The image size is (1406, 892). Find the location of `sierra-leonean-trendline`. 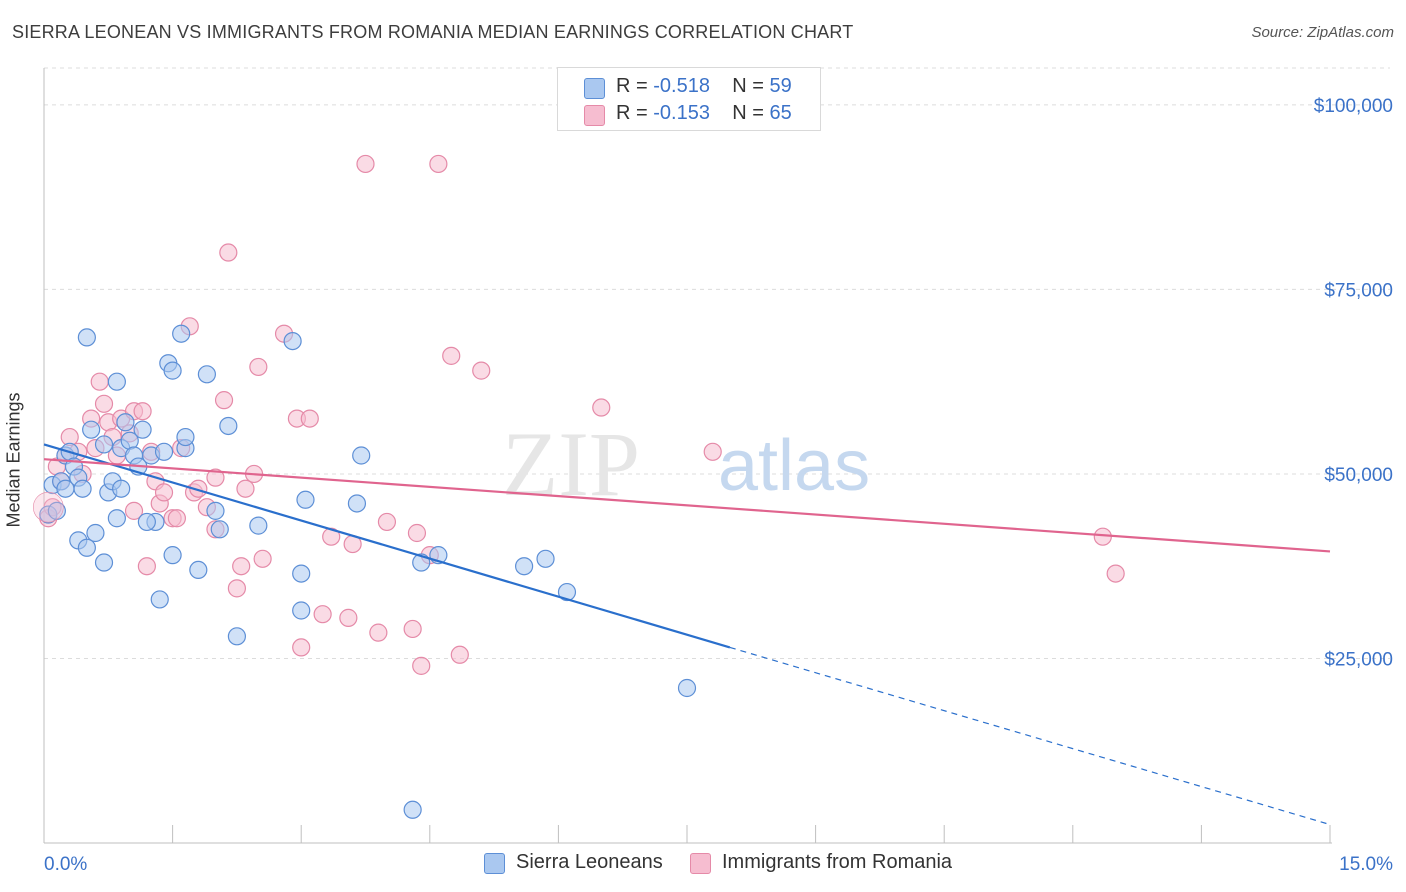

sierra-leonean-trendline is located at coordinates (387, 546).